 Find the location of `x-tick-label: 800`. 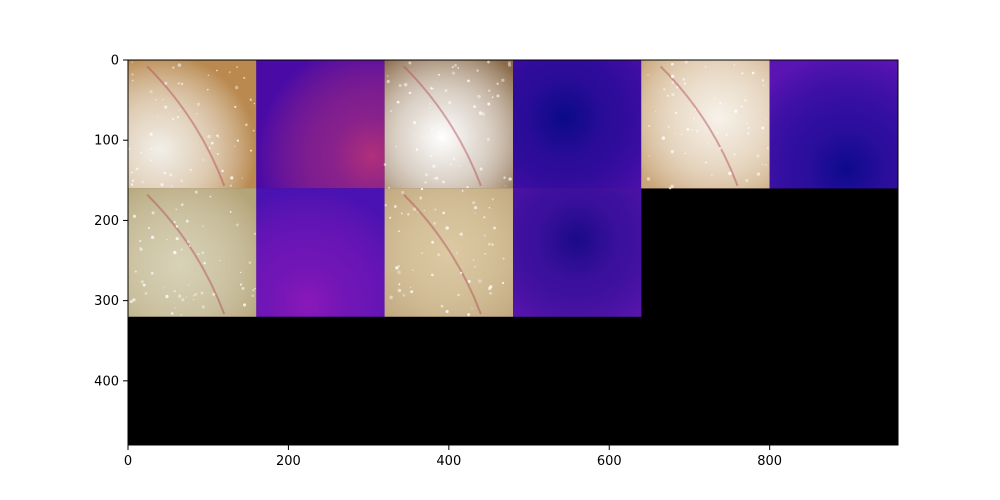

x-tick-label: 800 is located at coordinates (769, 461).